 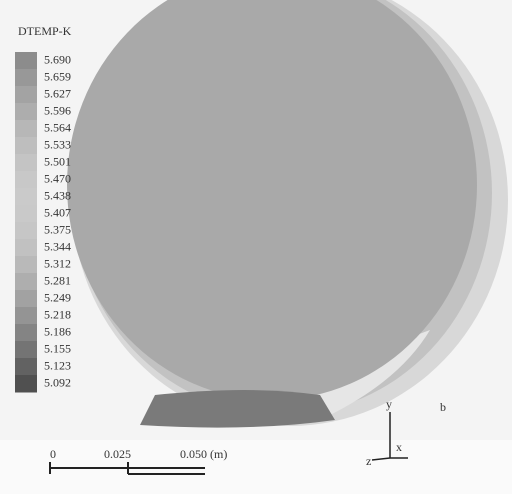 I want to click on panel-label: b, so click(x=443, y=407).